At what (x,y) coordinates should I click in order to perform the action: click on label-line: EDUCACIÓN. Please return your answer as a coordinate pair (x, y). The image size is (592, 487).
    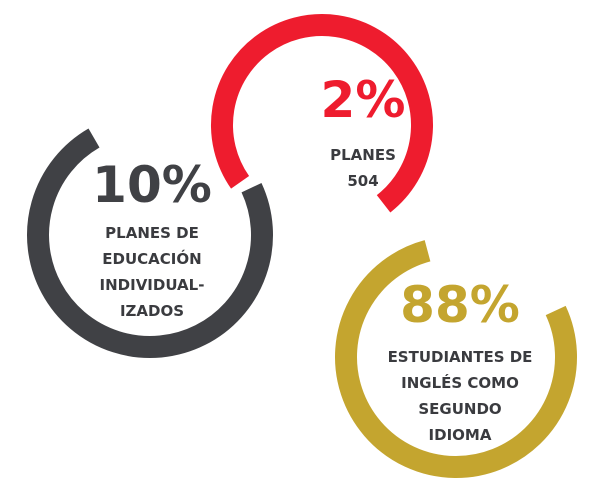
    Looking at the image, I should click on (151, 258).